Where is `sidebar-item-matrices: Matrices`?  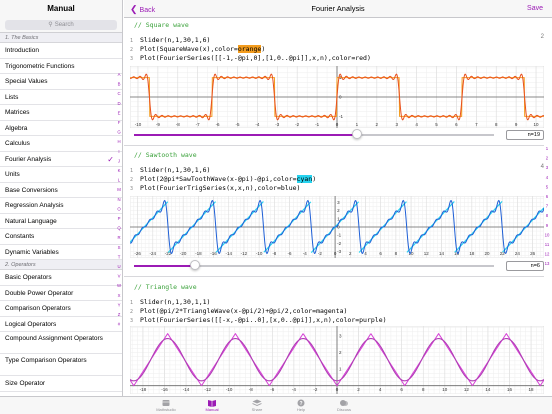 sidebar-item-matrices: Matrices is located at coordinates (61, 113).